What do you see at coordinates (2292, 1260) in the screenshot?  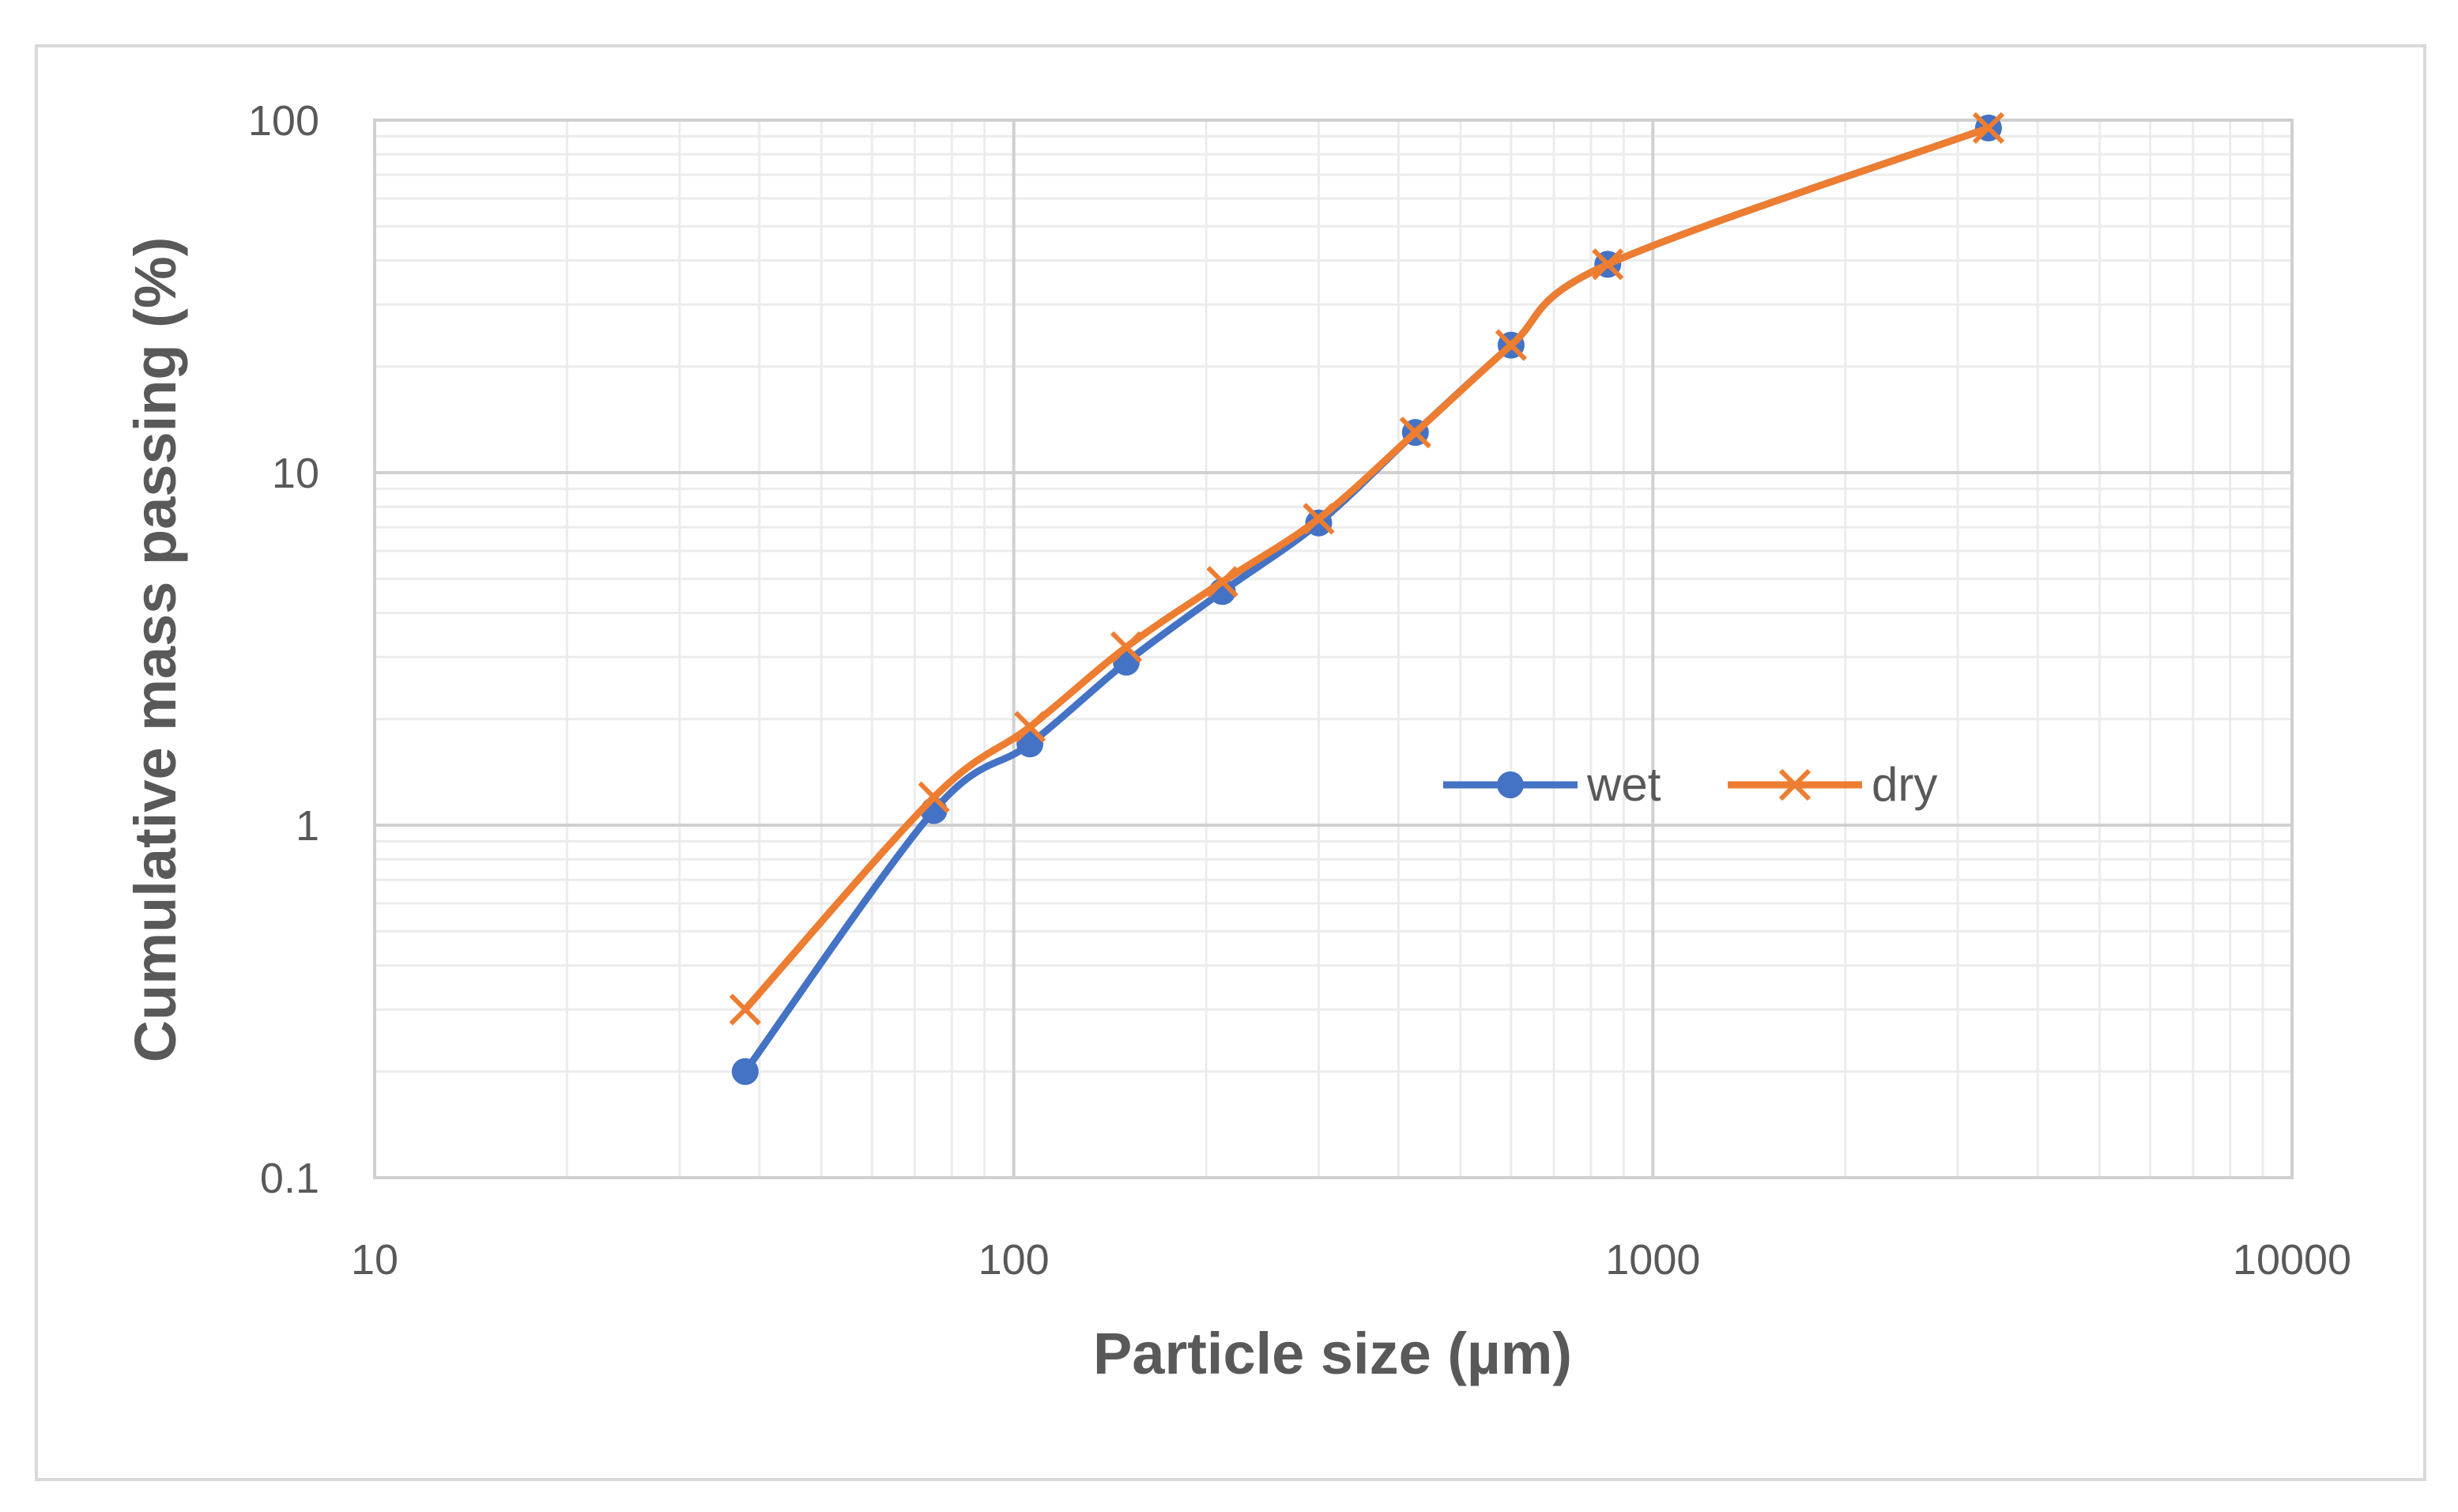 I see `x-tick-label: 10000` at bounding box center [2292, 1260].